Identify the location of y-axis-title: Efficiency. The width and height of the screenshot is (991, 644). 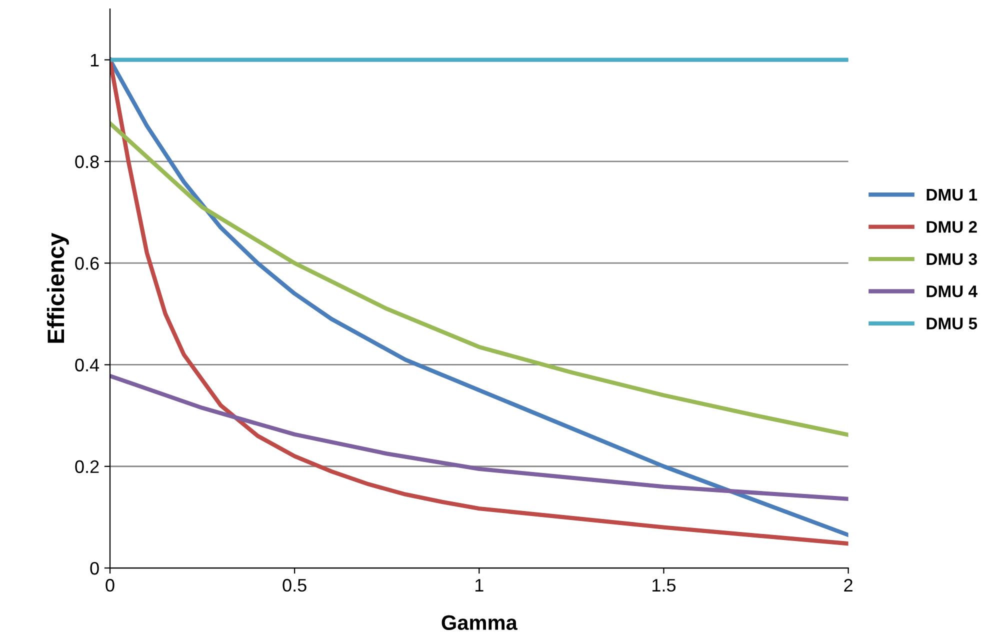
(57, 287).